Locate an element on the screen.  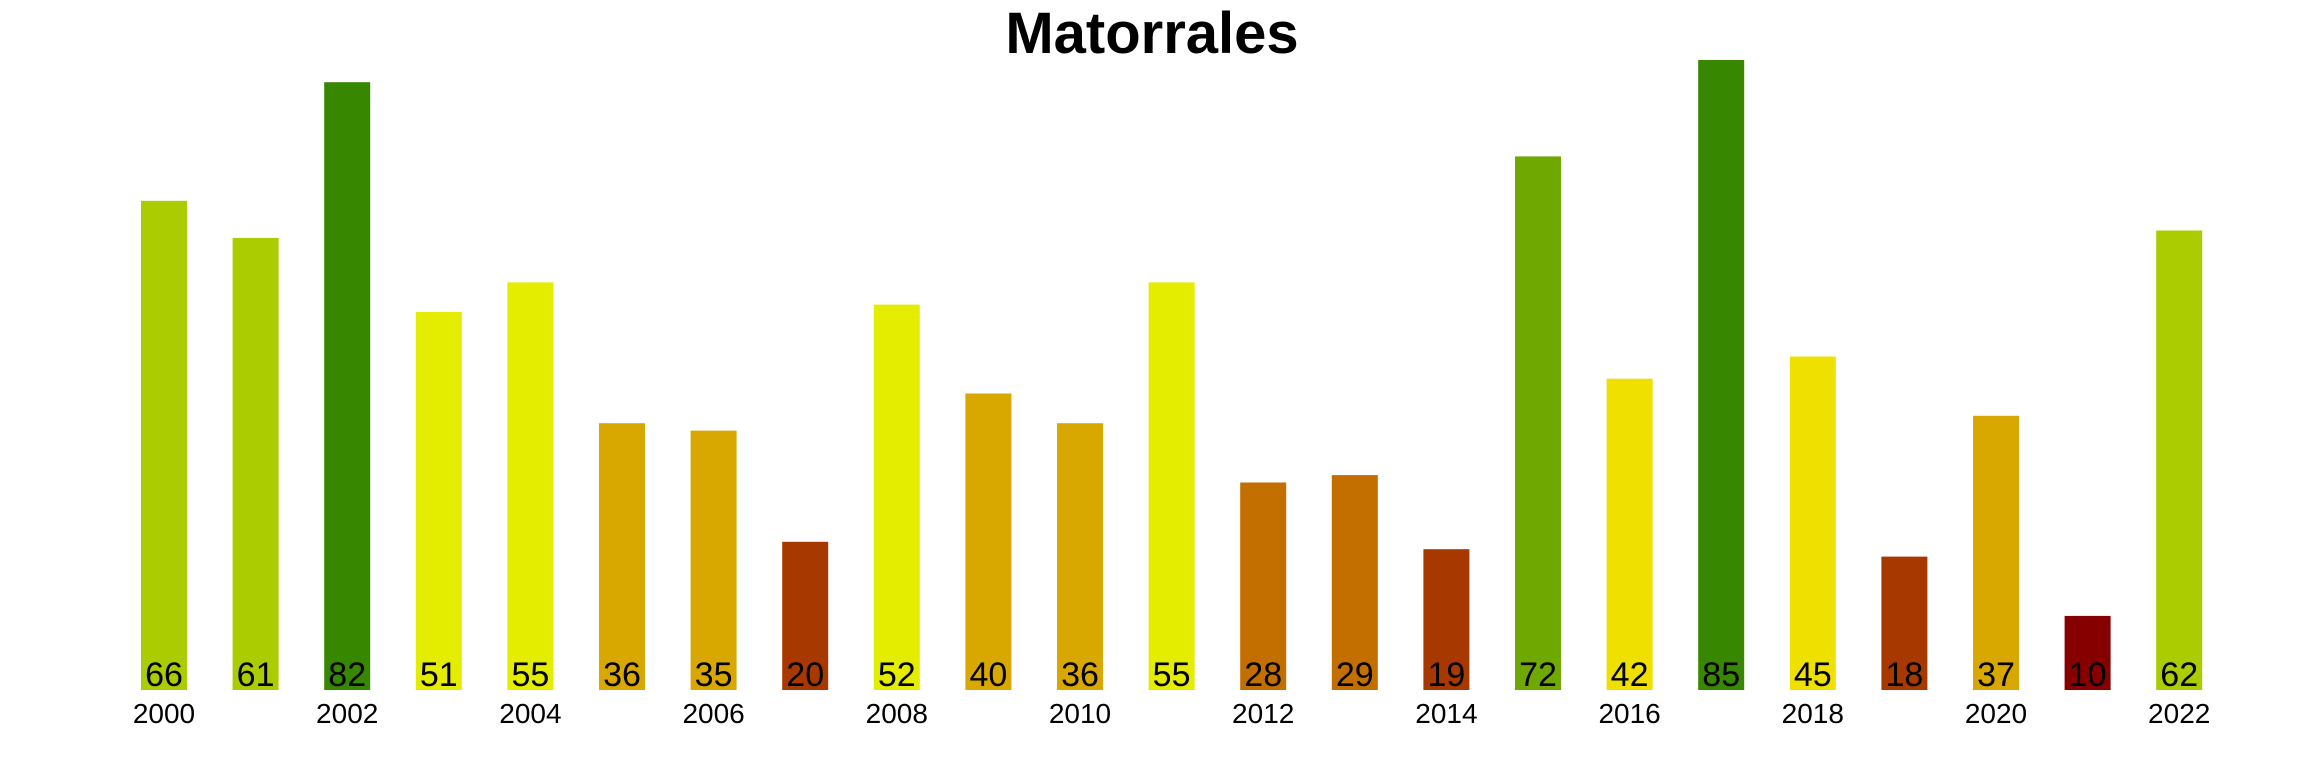
value-label-2013: 29 is located at coordinates (1355, 675).